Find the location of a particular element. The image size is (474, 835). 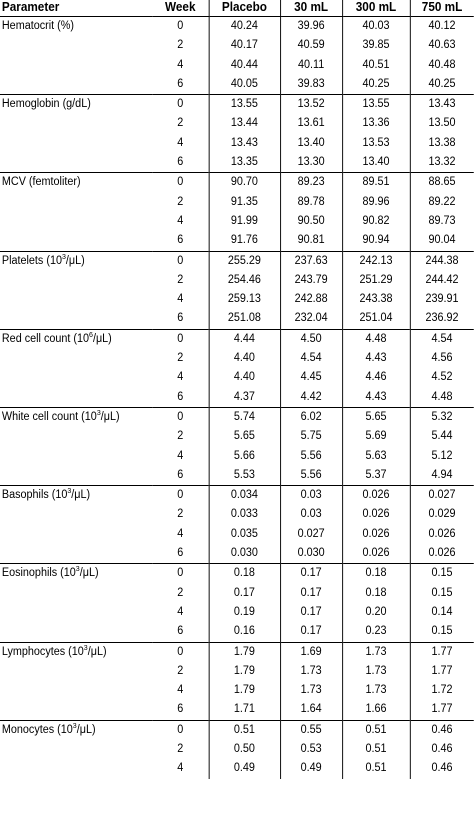

table-row: 6 0.16 0.17 0.23 0.15 is located at coordinates (237, 632).